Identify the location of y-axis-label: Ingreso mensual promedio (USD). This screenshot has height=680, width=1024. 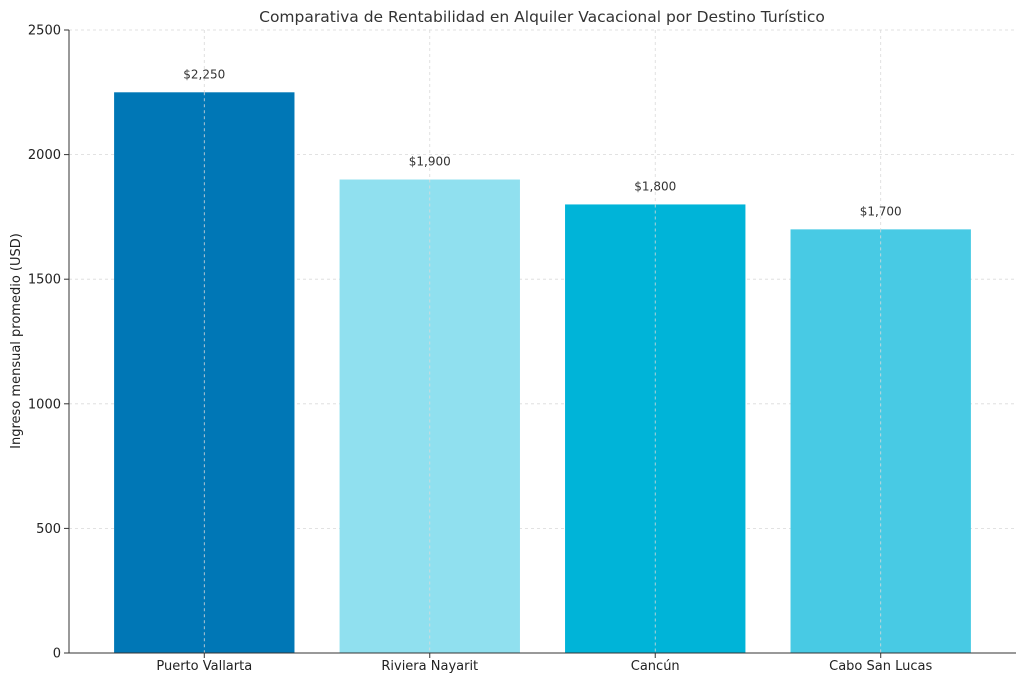
(16, 341).